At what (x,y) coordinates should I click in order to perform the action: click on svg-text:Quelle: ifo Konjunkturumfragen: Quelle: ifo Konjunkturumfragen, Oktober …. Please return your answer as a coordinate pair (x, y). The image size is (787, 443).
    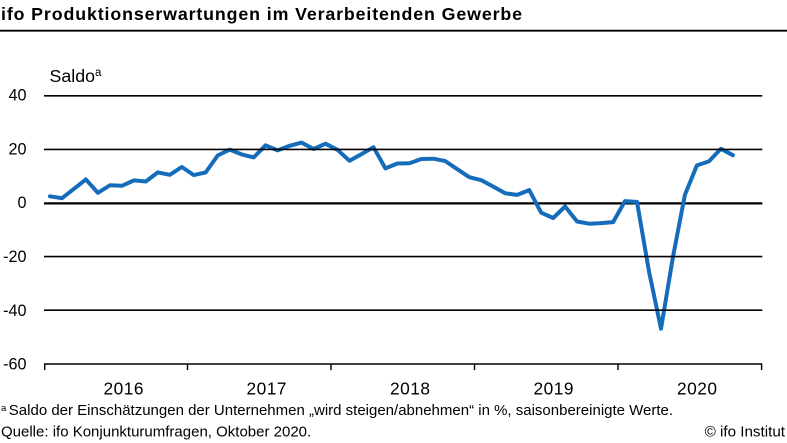
    Looking at the image, I should click on (156, 431).